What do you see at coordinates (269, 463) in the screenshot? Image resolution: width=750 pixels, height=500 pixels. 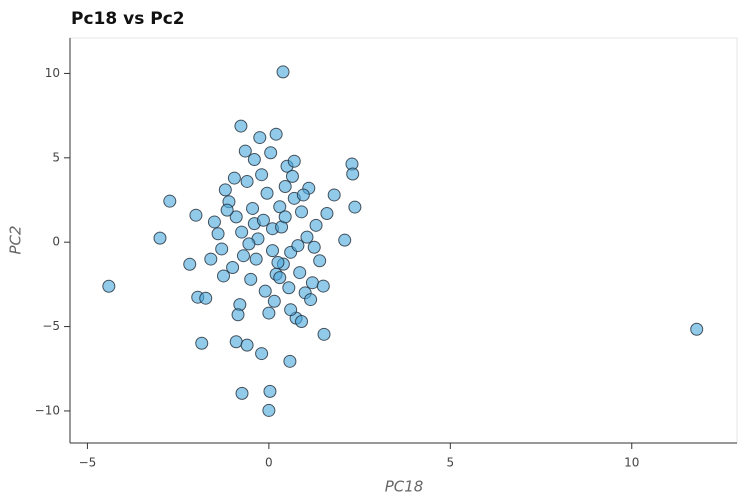 I see `x-tick-label: 0` at bounding box center [269, 463].